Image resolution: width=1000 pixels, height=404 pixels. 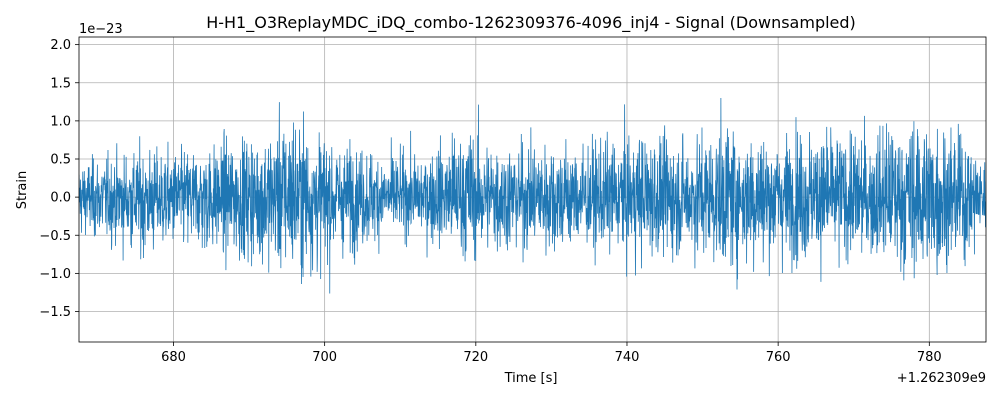 What do you see at coordinates (60, 160) in the screenshot?
I see `y-tick-label: 0.5` at bounding box center [60, 160].